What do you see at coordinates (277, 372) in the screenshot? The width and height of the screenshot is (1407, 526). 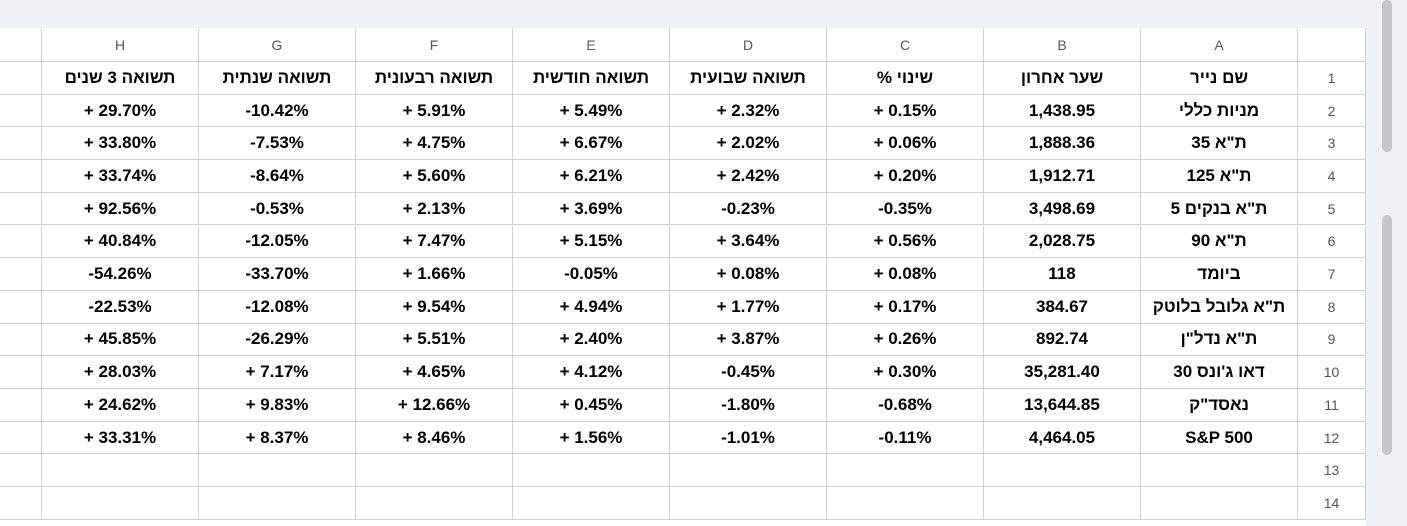 I see `cell: + 7.17%` at bounding box center [277, 372].